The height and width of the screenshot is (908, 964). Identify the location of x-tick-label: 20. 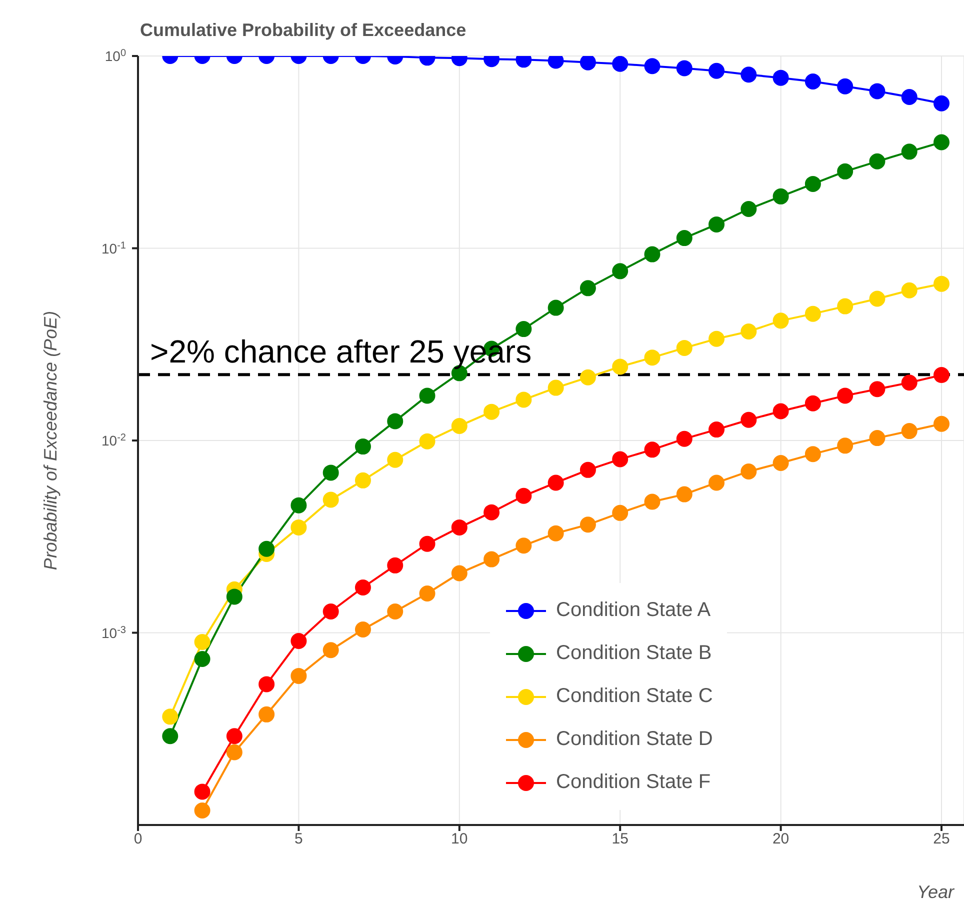
(781, 839).